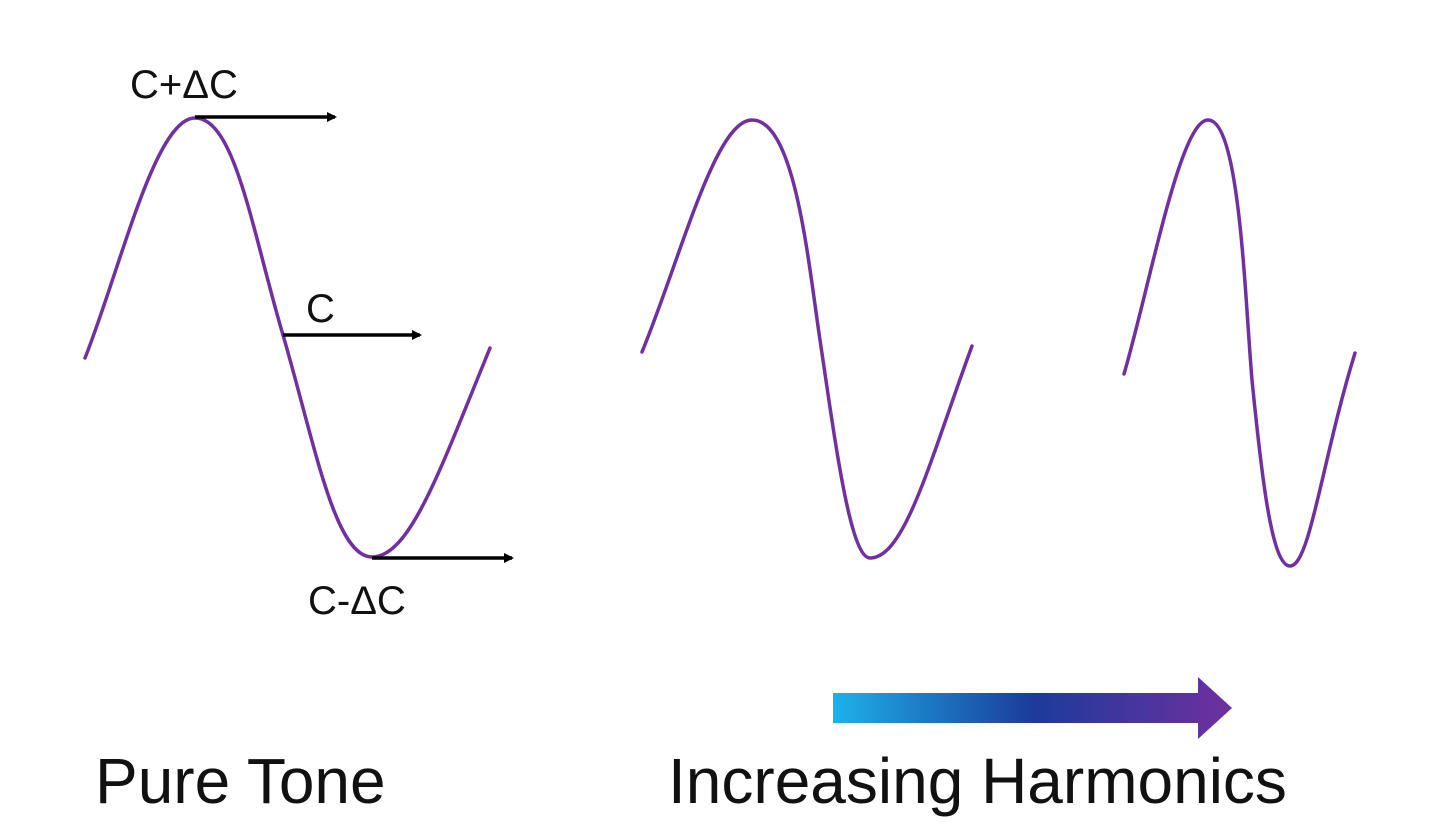 The width and height of the screenshot is (1440, 840). Describe the element at coordinates (1239, 343) in the screenshot. I see `high-harmonics-wave` at that location.